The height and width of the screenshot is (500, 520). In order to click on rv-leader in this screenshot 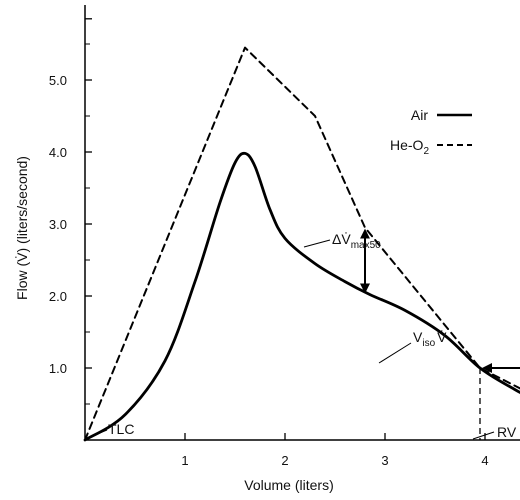, I will do `click(483, 435)`.